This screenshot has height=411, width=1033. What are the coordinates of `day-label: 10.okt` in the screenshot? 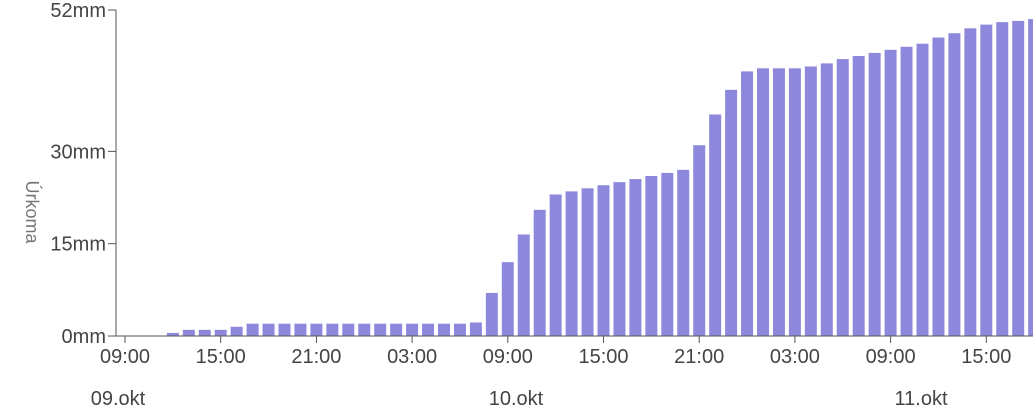 It's located at (516, 399).